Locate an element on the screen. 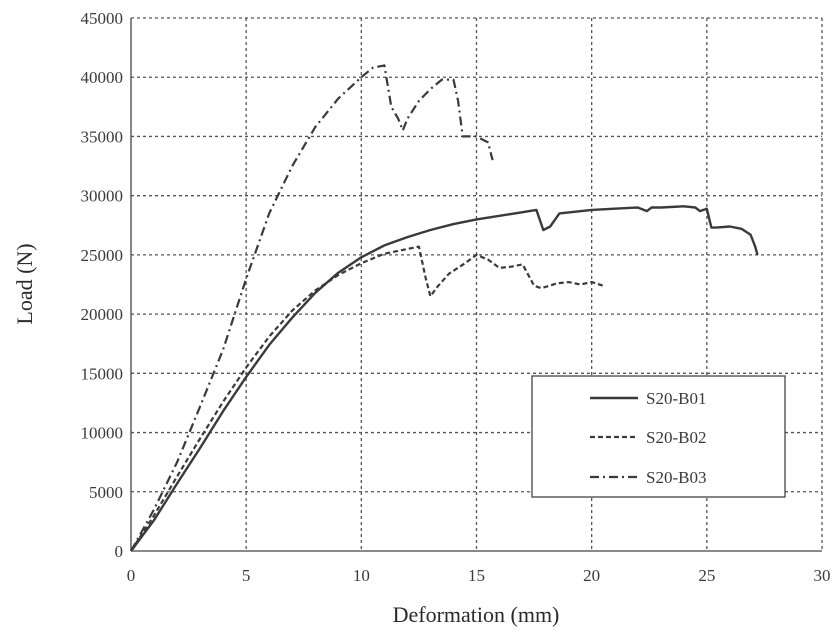 This screenshot has width=835, height=637. y-tick-label: 20000 is located at coordinates (102, 314).